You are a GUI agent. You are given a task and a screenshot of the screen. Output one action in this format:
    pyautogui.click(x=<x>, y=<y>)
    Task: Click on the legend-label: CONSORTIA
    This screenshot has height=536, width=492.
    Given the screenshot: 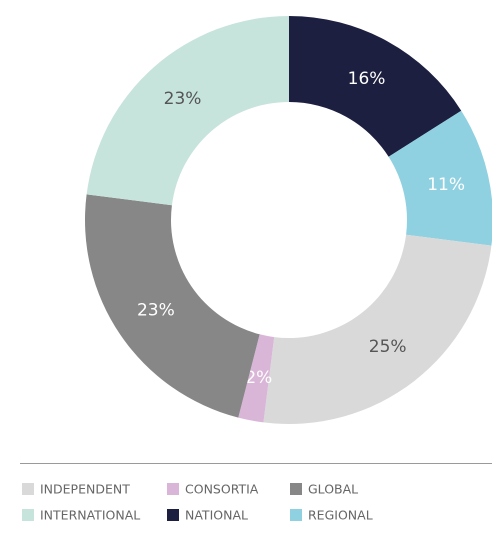 What is the action you would take?
    pyautogui.click(x=222, y=489)
    